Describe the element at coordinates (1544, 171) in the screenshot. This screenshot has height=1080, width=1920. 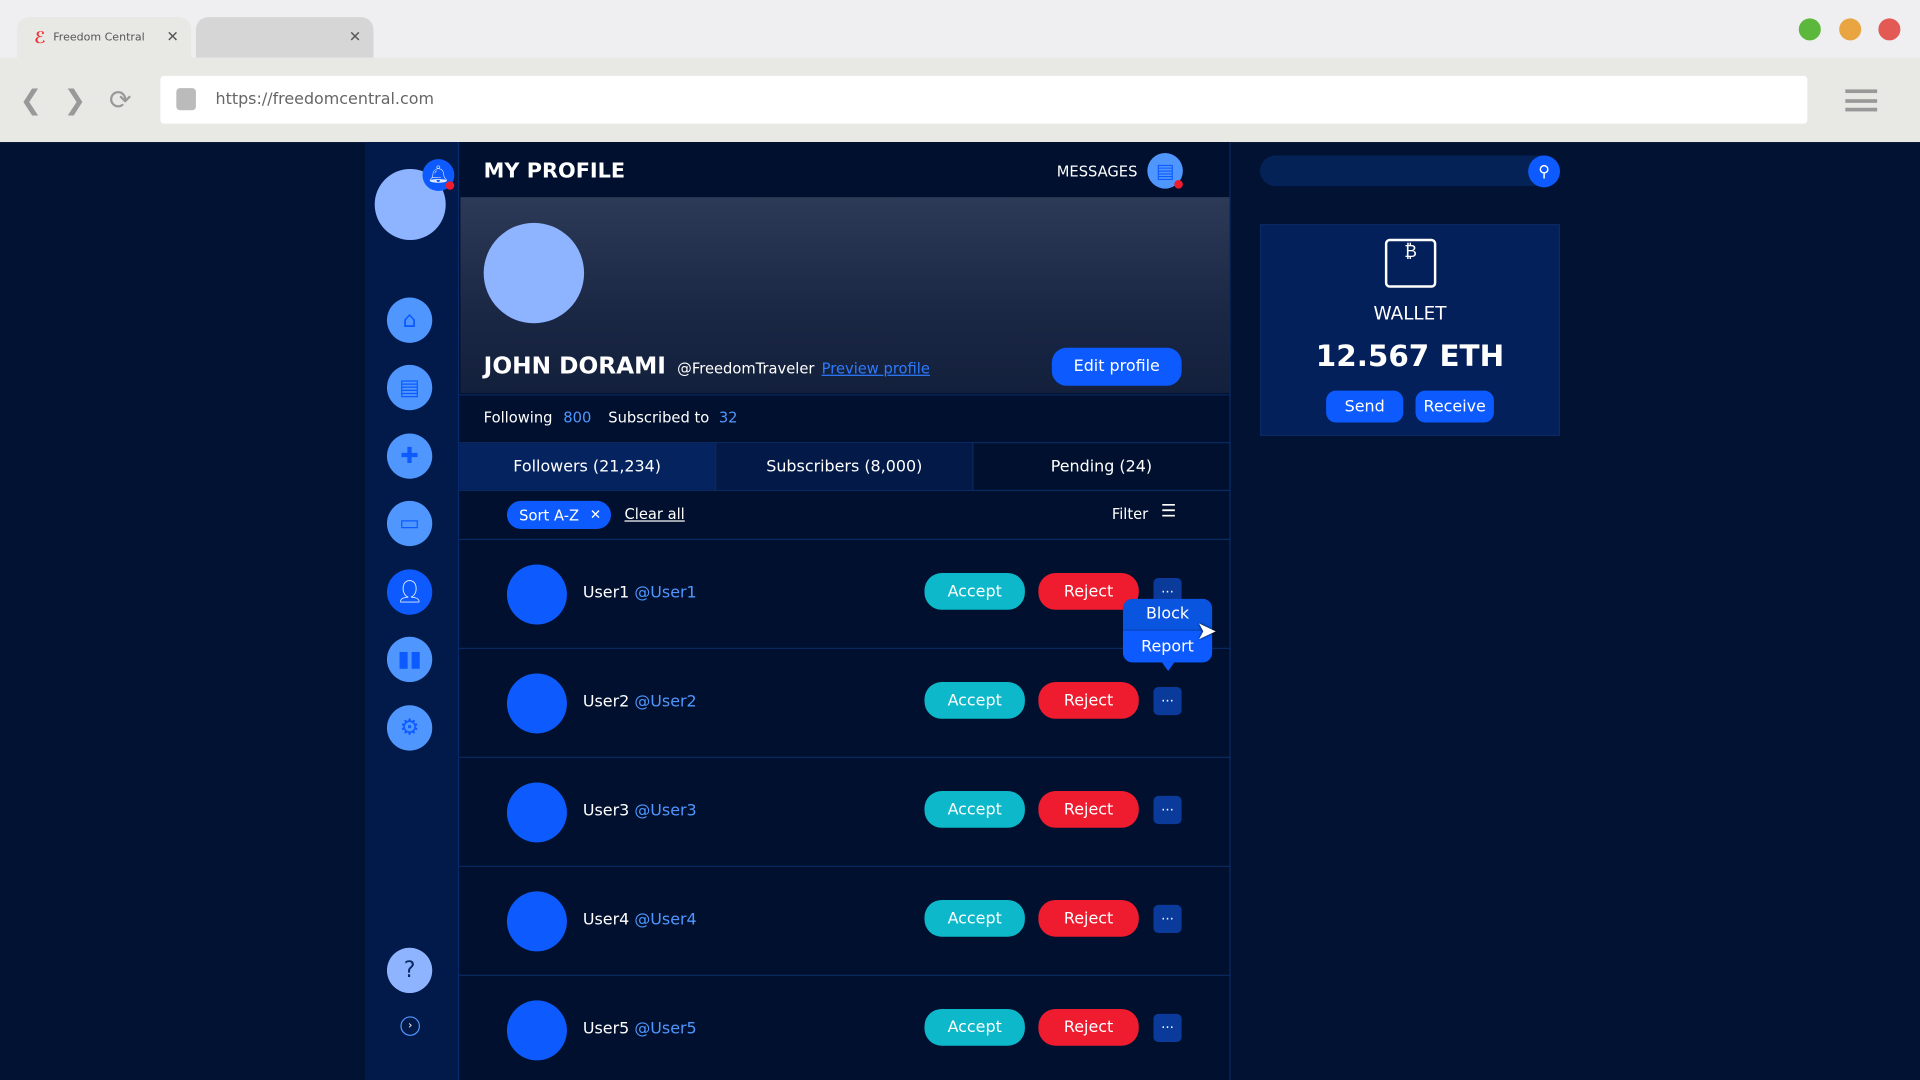
I see `search-icon: ⚲` at that location.